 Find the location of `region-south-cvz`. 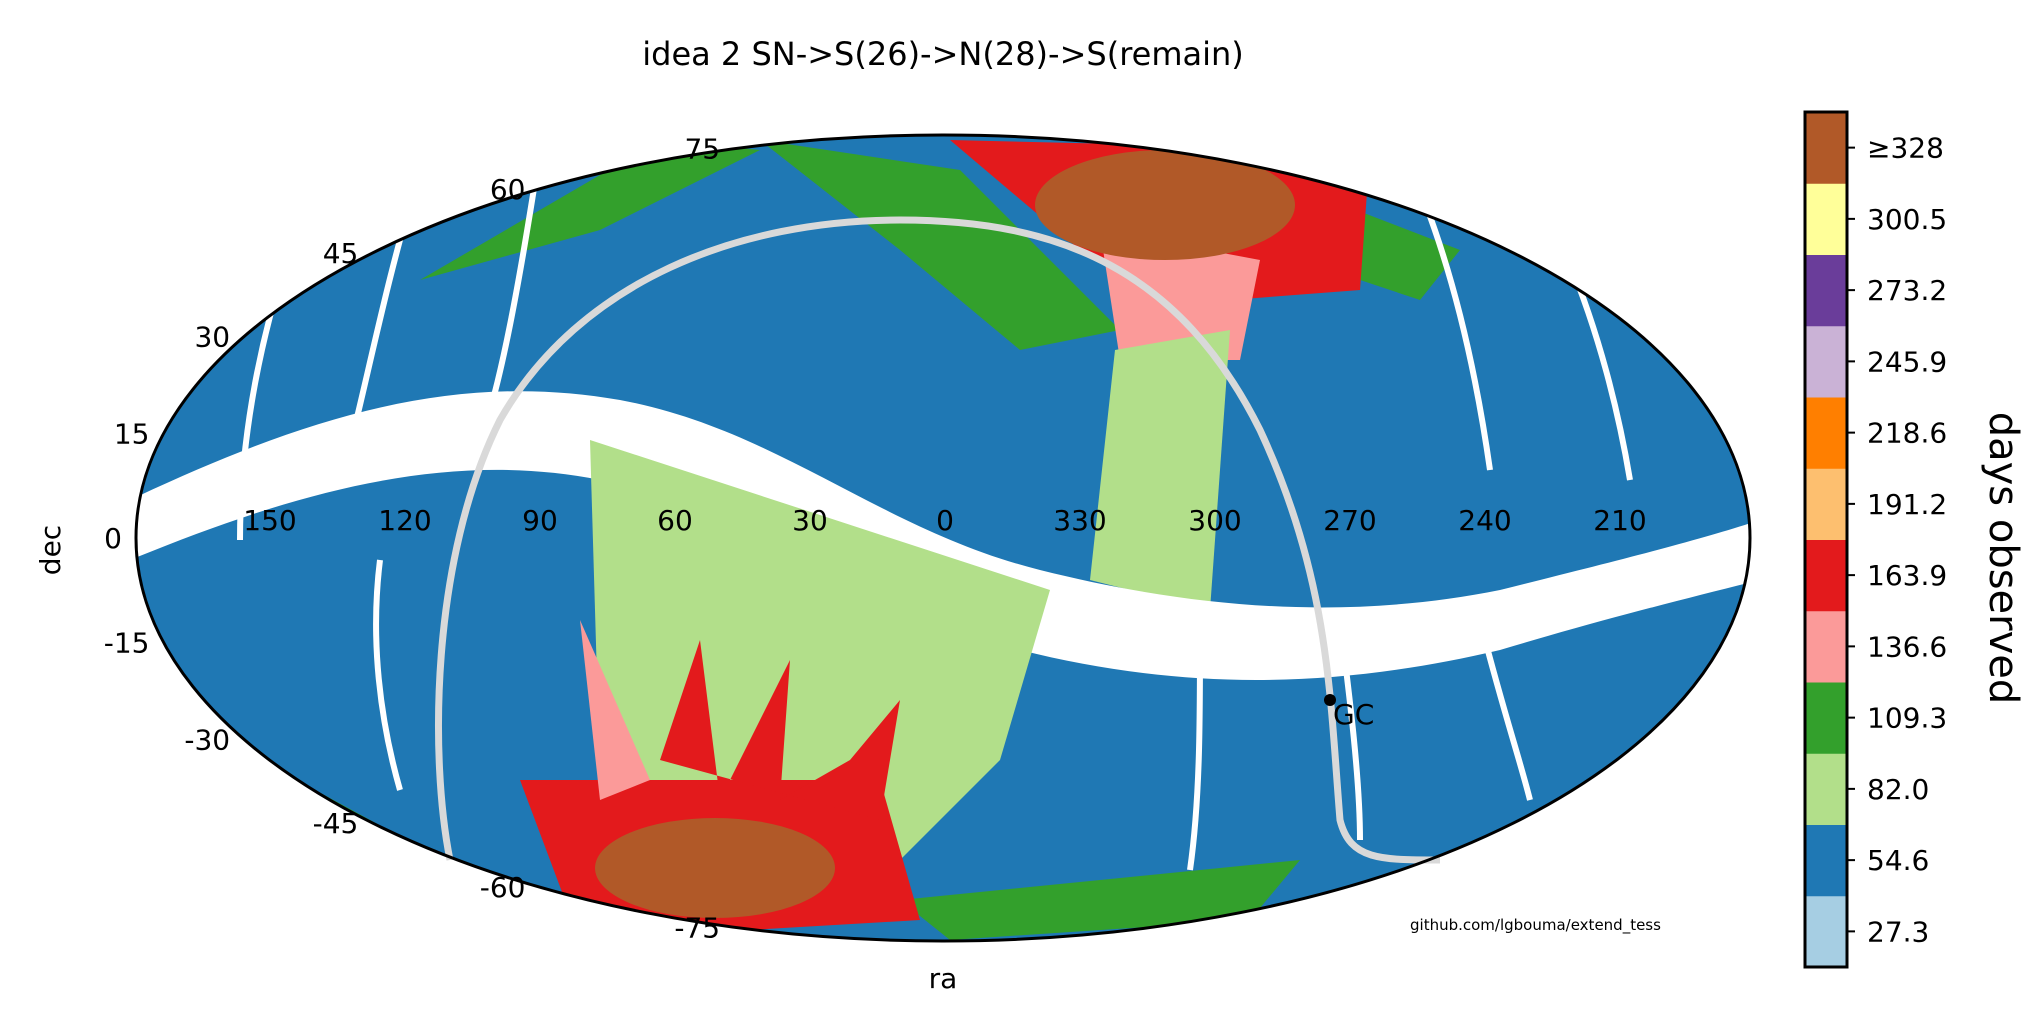

region-south-cvz is located at coordinates (715, 868).